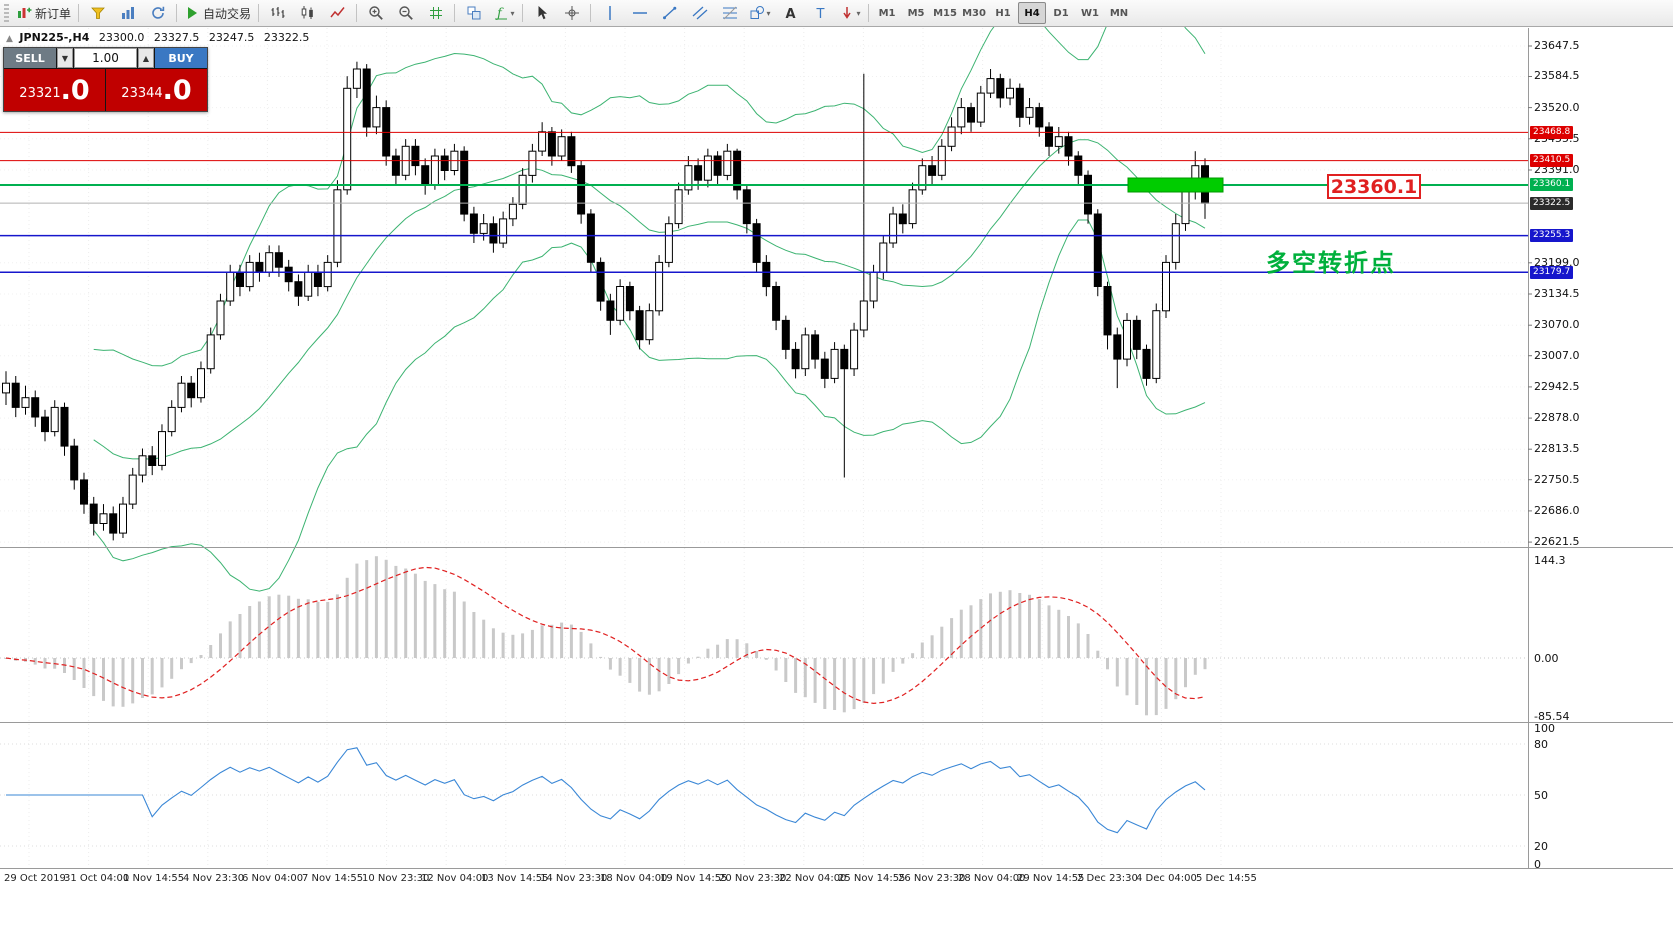 This screenshot has width=1673, height=948. I want to click on crosshair-tool-button, so click(571, 13).